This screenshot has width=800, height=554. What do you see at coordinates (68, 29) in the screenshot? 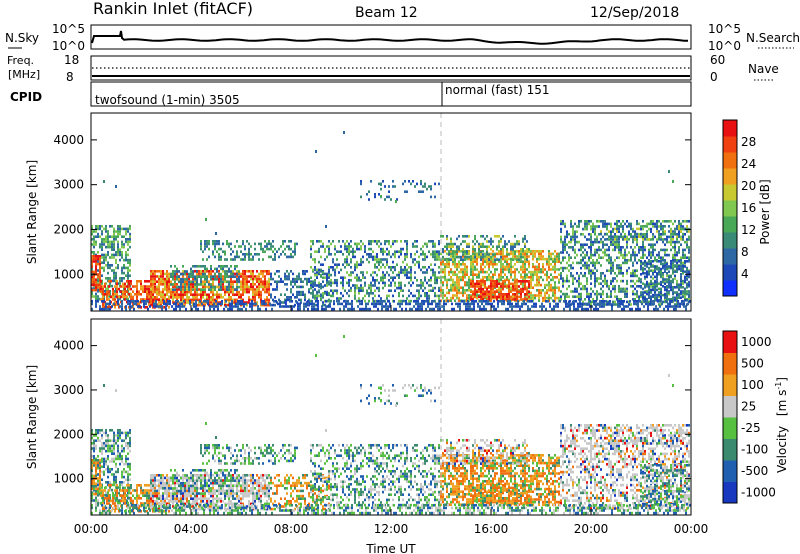
I see `nsky-tick-top: 10^5` at bounding box center [68, 29].